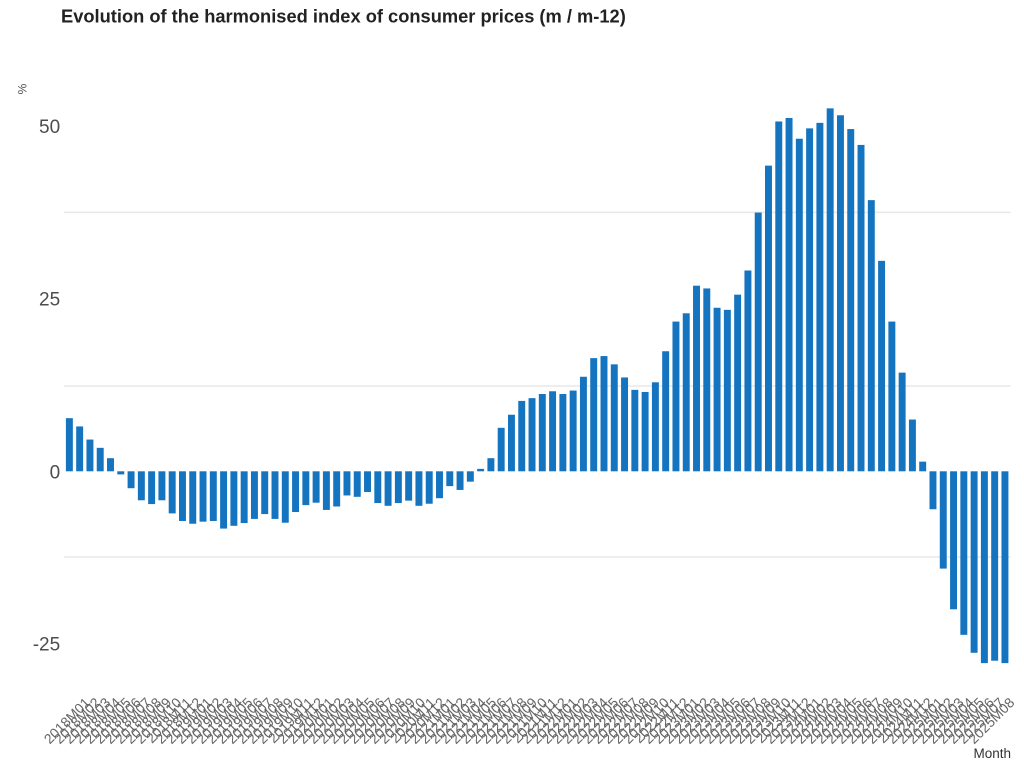  I want to click on svg-text: 0, so click(55, 472).